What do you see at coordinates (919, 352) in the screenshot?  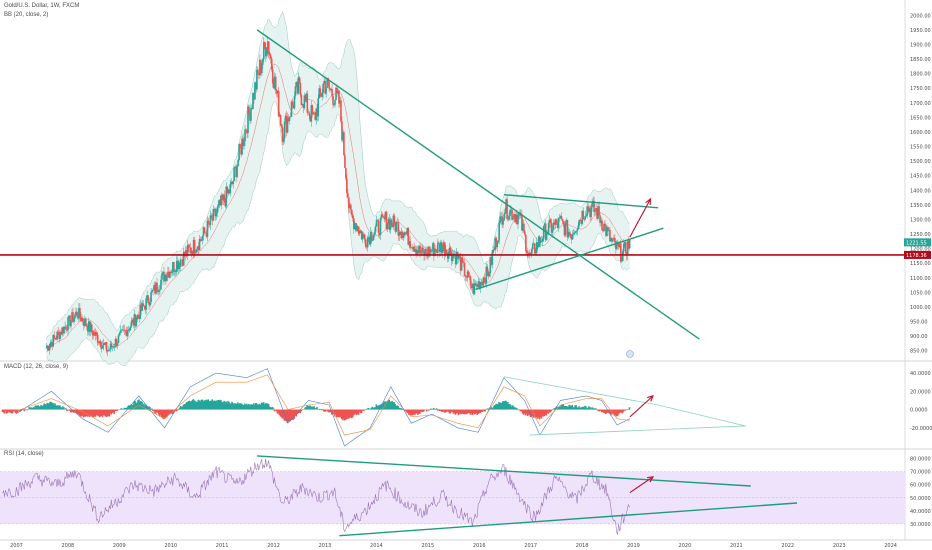 I see `price-tick-label: 850.00` at bounding box center [919, 352].